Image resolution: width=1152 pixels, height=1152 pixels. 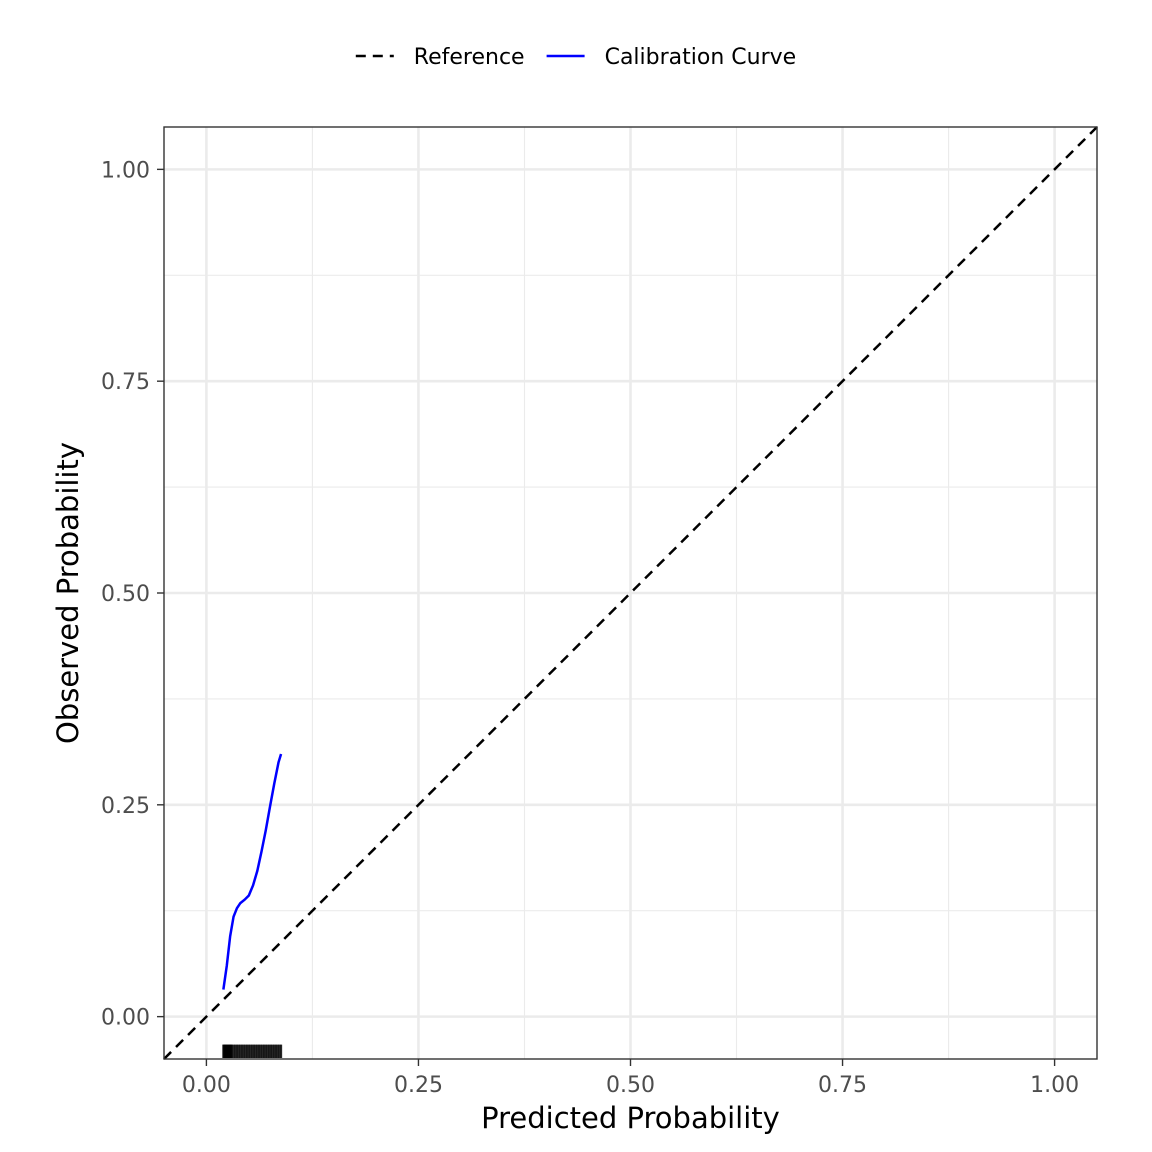 I want to click on y-axis-title: Observed Probability, so click(x=68, y=593).